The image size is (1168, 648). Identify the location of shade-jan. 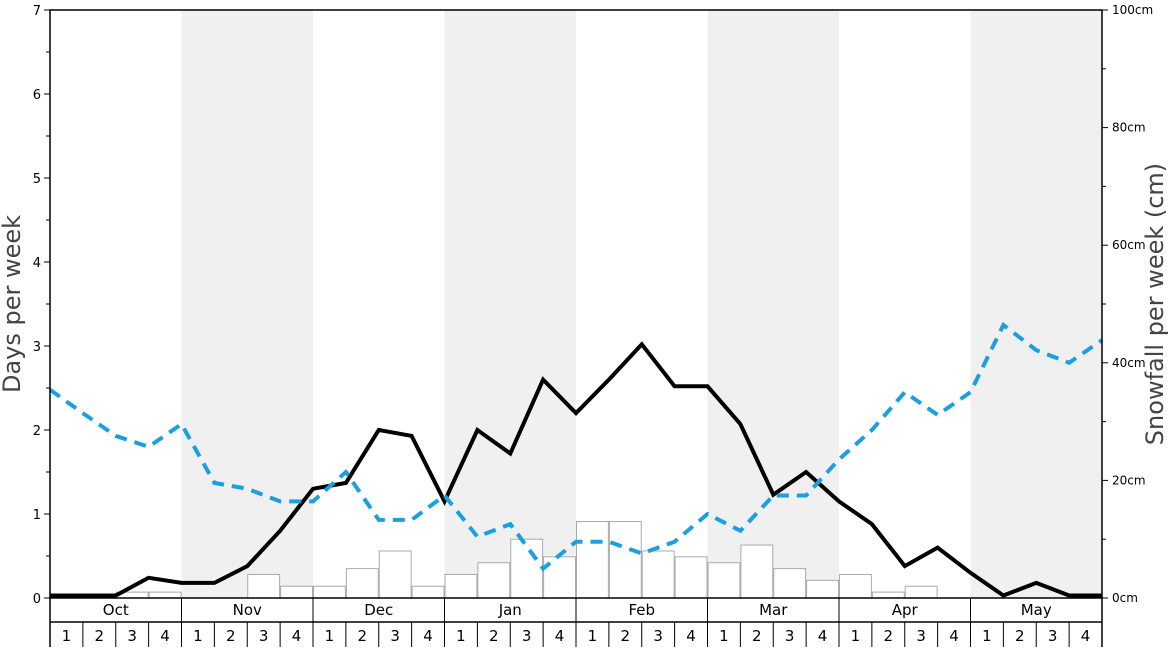
(510, 304).